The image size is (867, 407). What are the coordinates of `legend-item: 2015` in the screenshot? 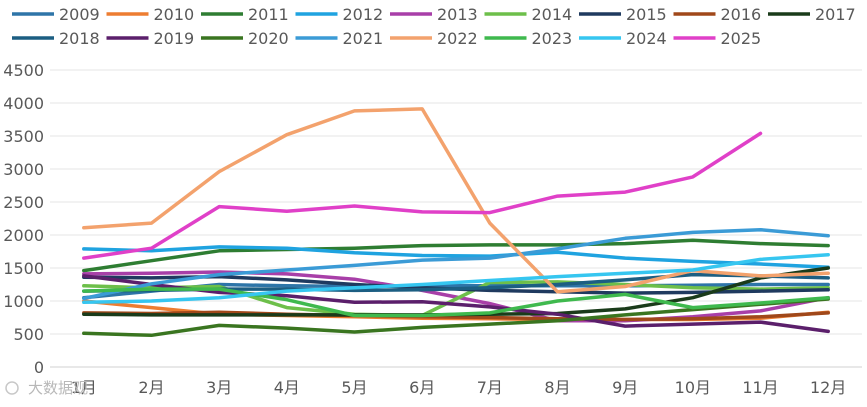 It's located at (623, 14).